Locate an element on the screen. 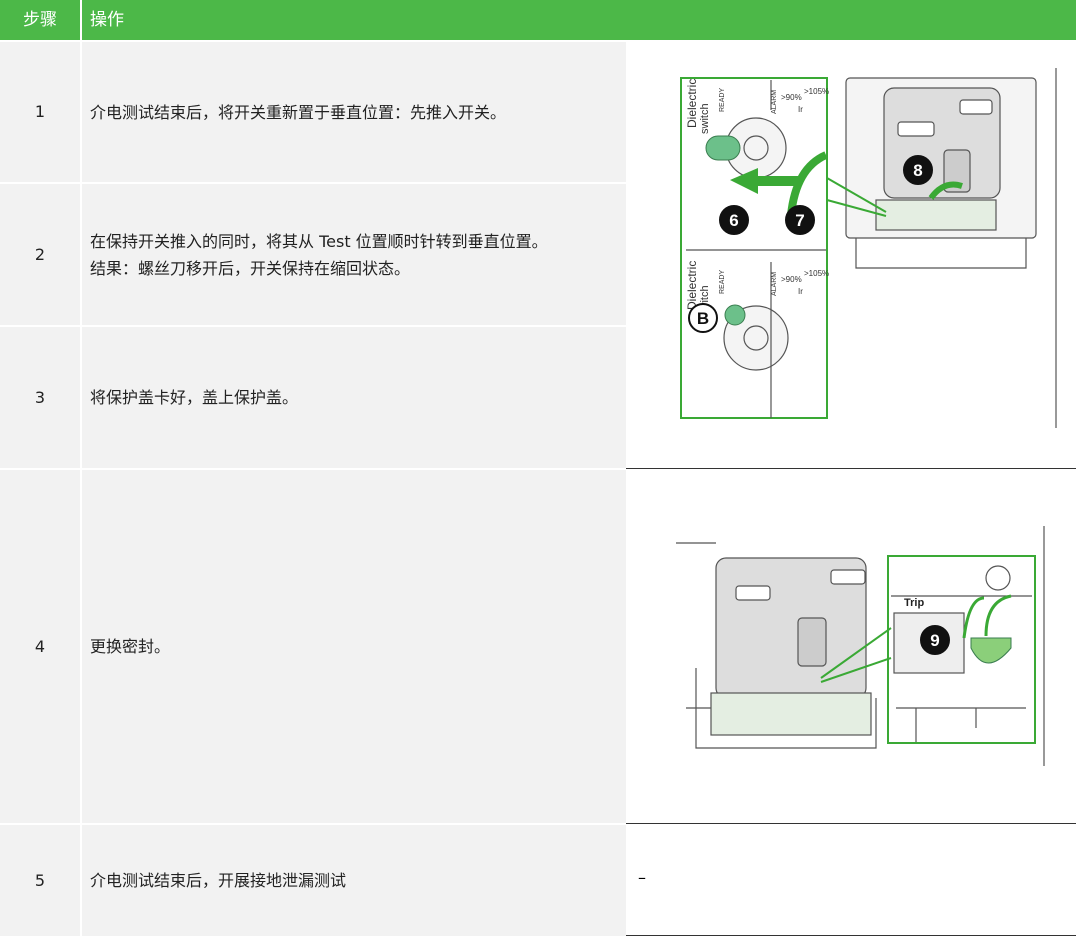 The width and height of the screenshot is (1076, 936). step-paragraph: 介电测试结束后，开展接地泄漏测试 is located at coordinates (218, 880).